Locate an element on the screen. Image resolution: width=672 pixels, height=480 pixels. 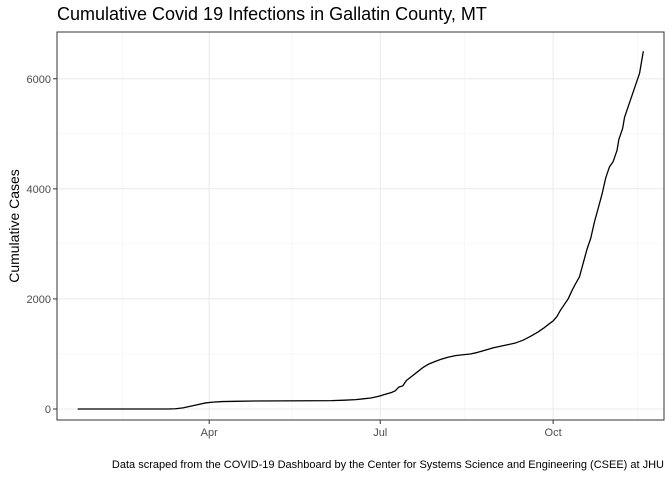
y-tick-label: 4000 is located at coordinates (39, 190).